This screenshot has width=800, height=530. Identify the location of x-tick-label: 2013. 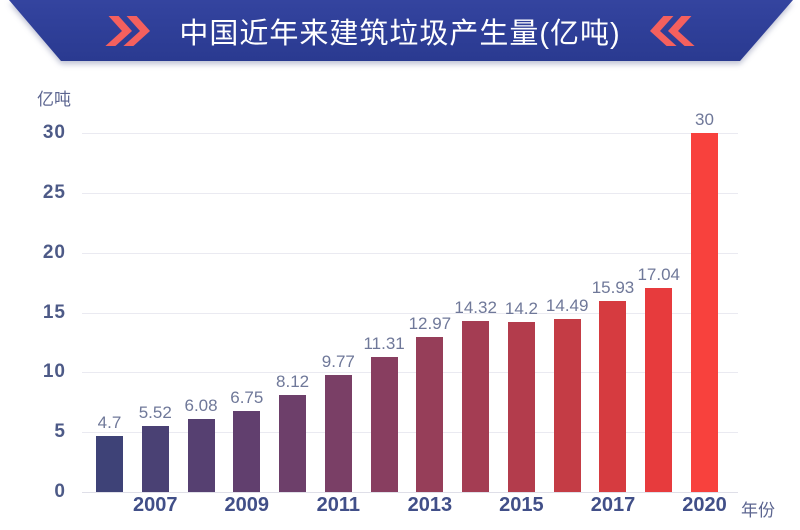
(430, 505).